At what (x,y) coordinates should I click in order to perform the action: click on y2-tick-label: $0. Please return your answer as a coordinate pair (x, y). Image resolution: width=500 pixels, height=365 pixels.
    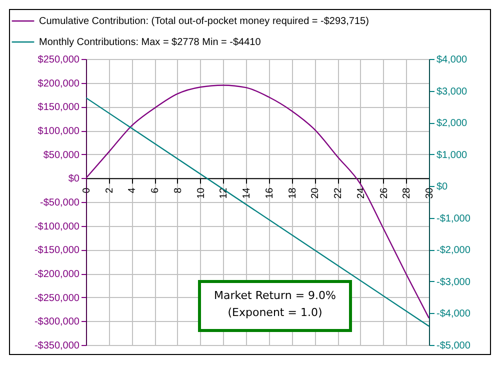
    Looking at the image, I should click on (442, 187).